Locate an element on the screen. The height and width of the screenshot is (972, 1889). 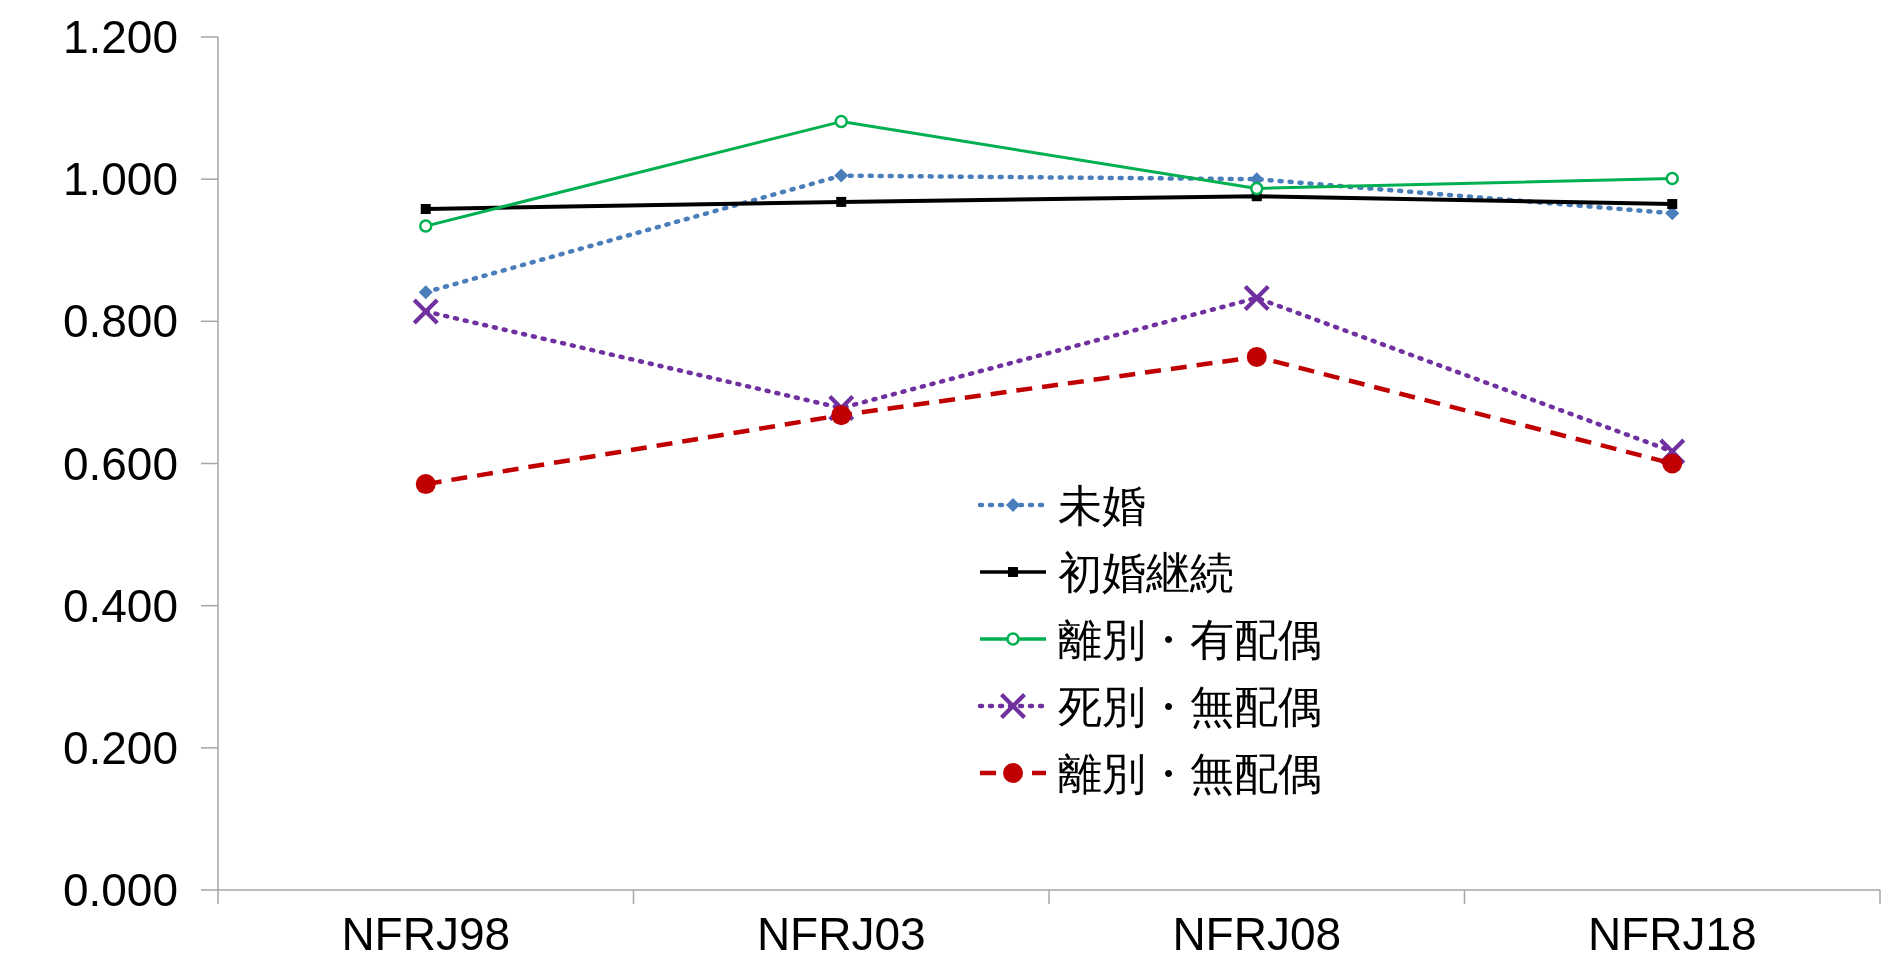
legend-label: 初婚継続 is located at coordinates (1146, 572).